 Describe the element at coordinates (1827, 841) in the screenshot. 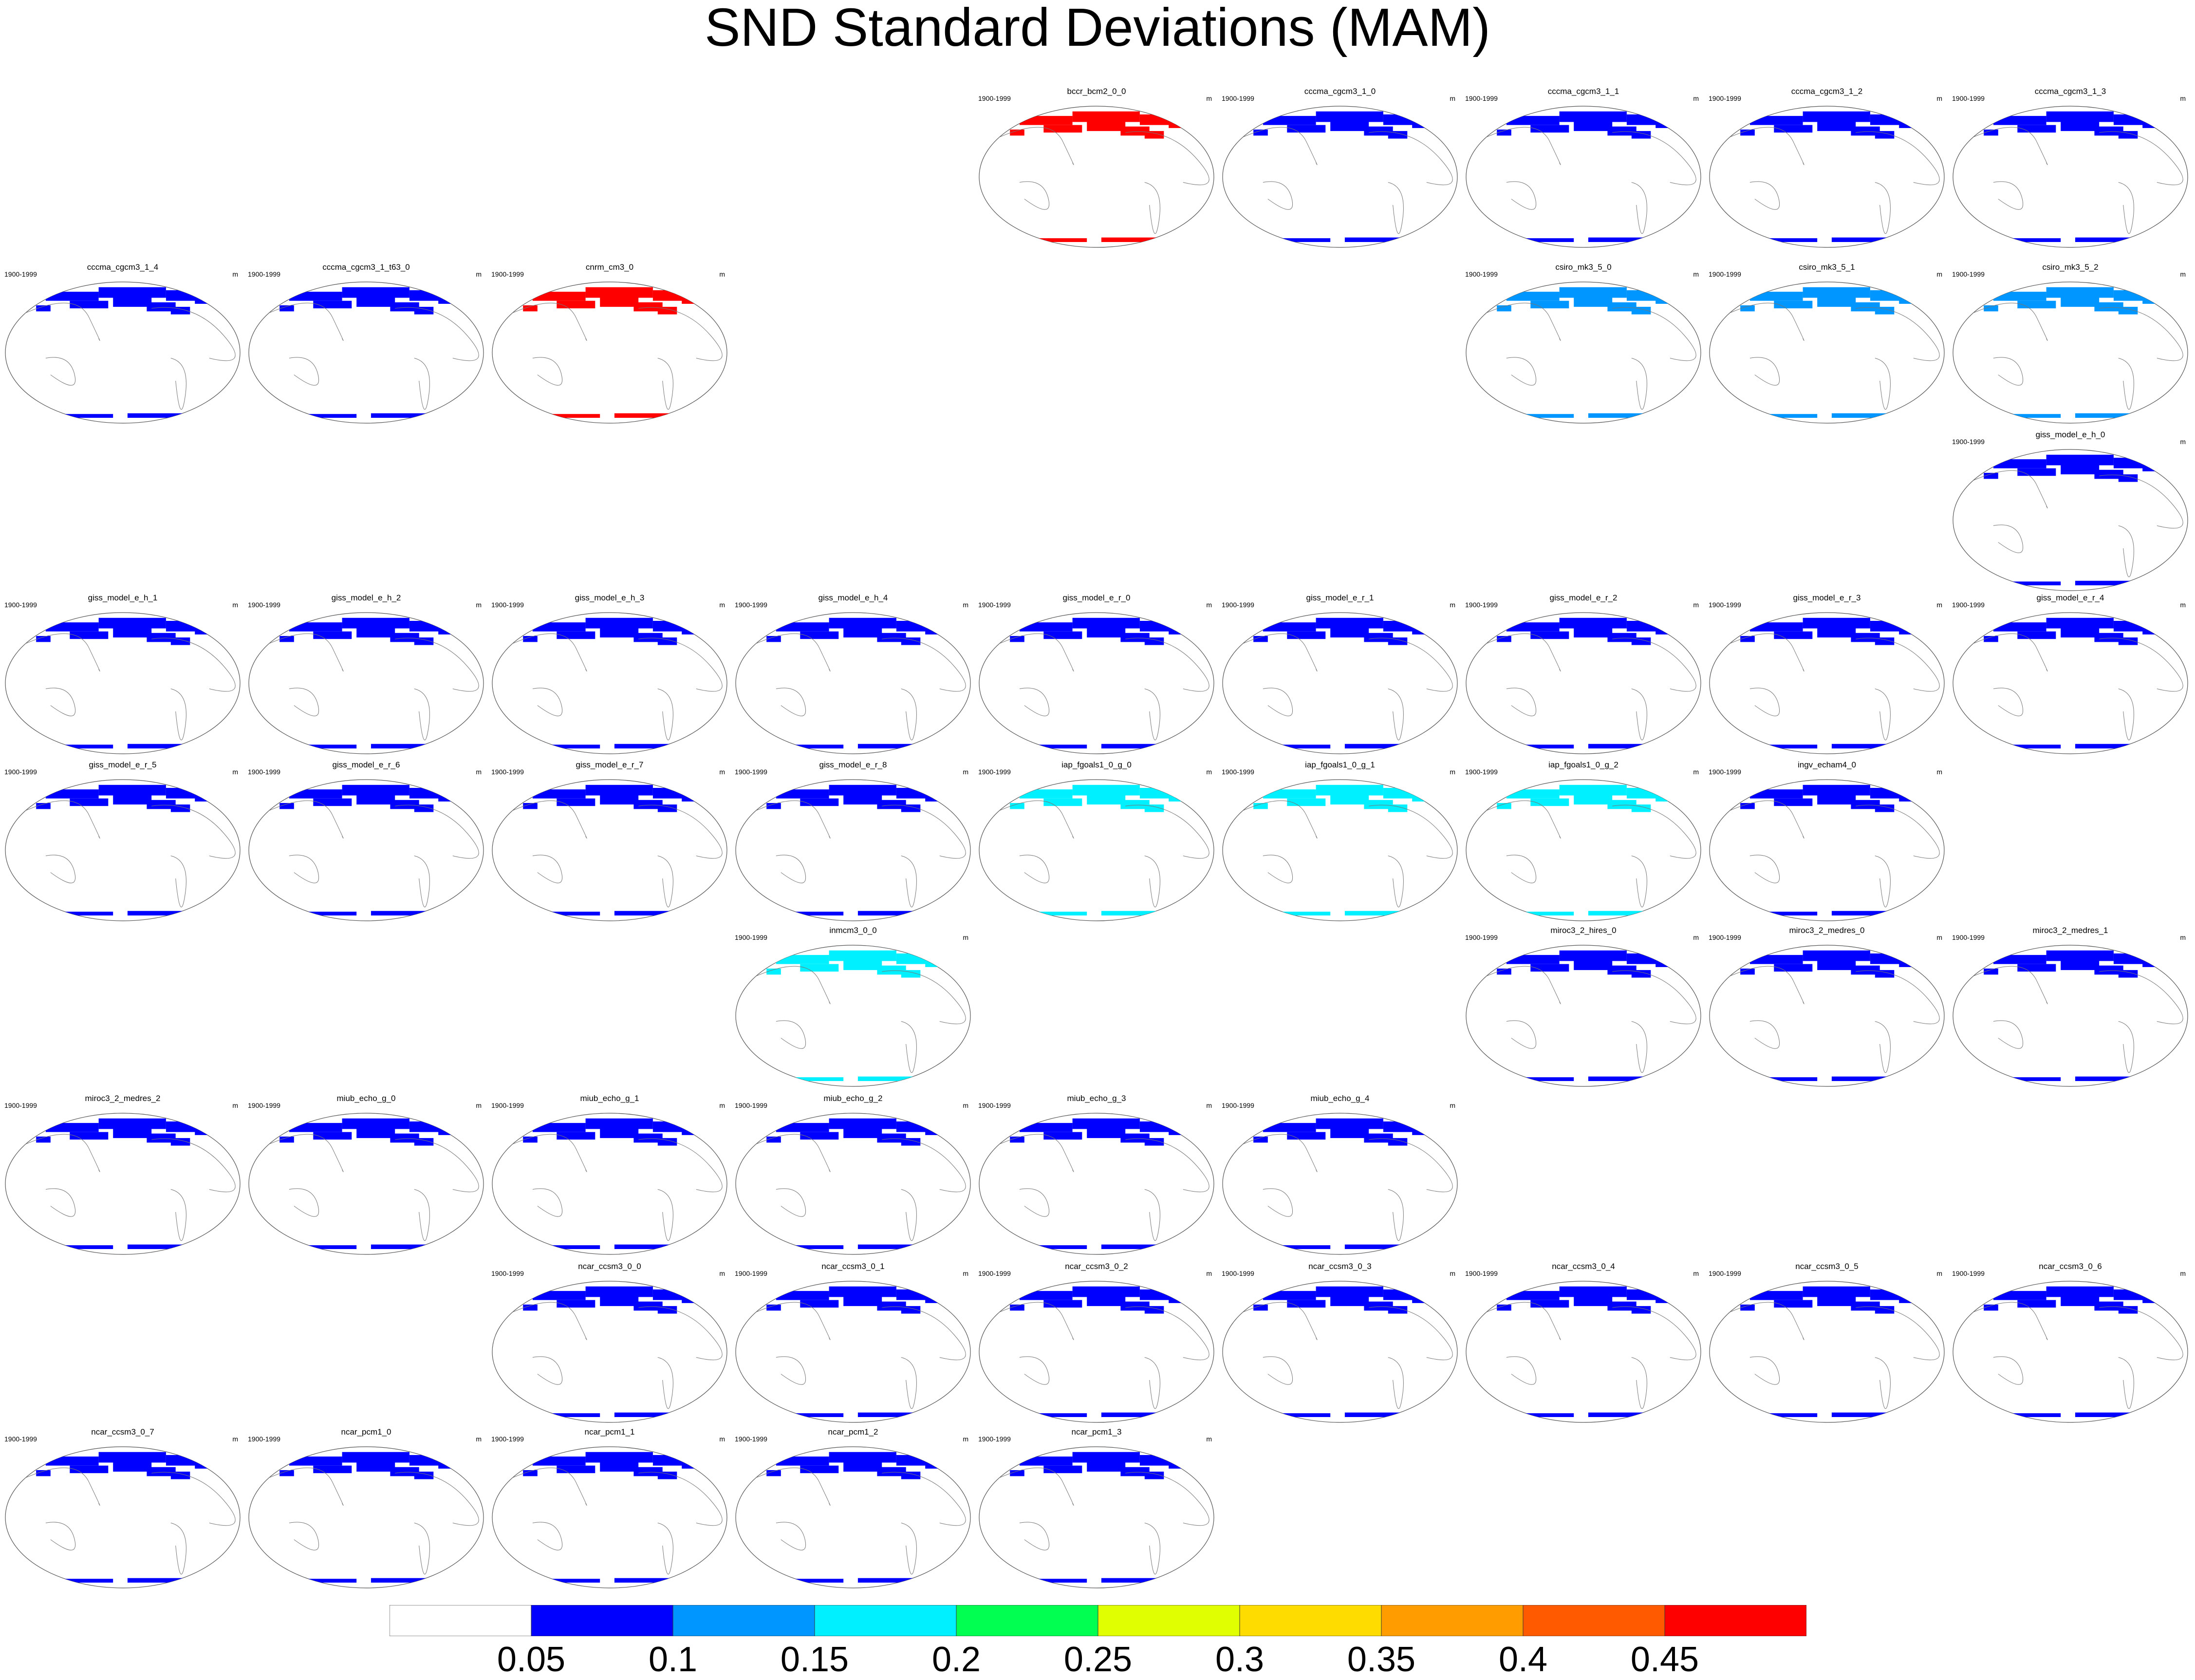

I see `map-panel: ingv_echam4_0 1900-1999 m` at that location.